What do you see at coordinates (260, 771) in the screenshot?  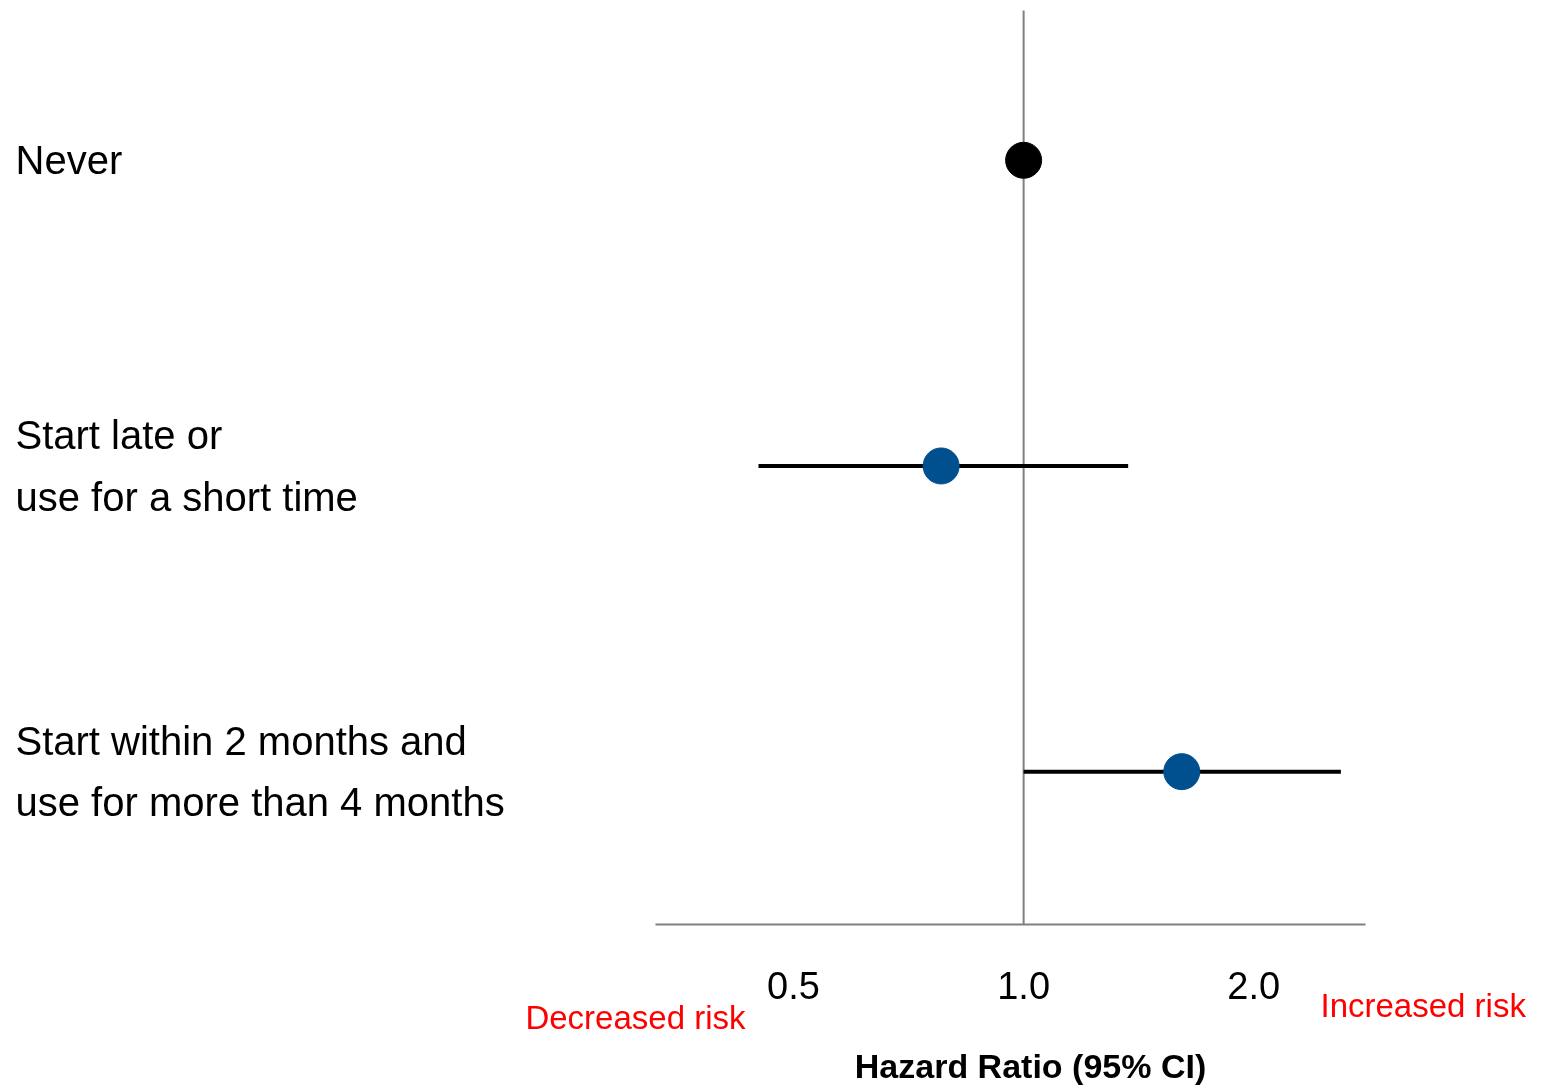 I see `y-tick-label: Start within 2 months and use for more than 4 months` at bounding box center [260, 771].